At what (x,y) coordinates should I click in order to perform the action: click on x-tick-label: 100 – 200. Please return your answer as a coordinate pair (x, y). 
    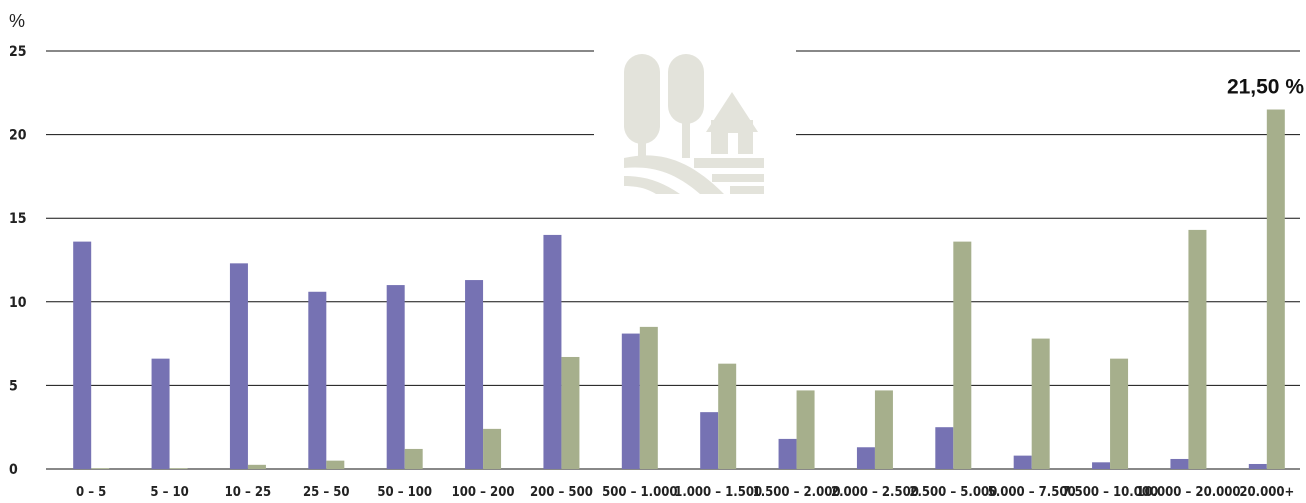
    Looking at the image, I should click on (483, 492).